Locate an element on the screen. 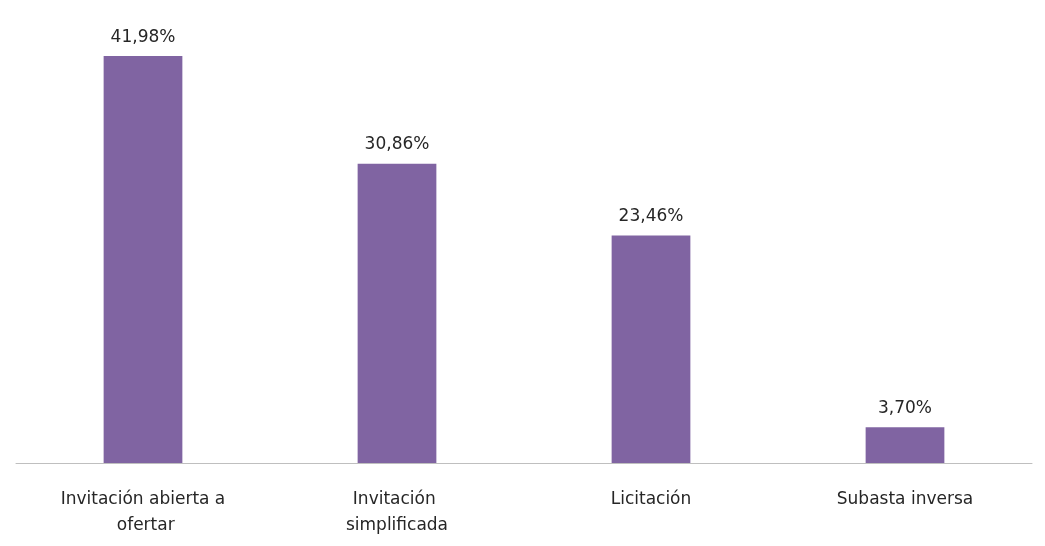 This screenshot has height=546, width=1045. data-label: 41,98% is located at coordinates (143, 35).